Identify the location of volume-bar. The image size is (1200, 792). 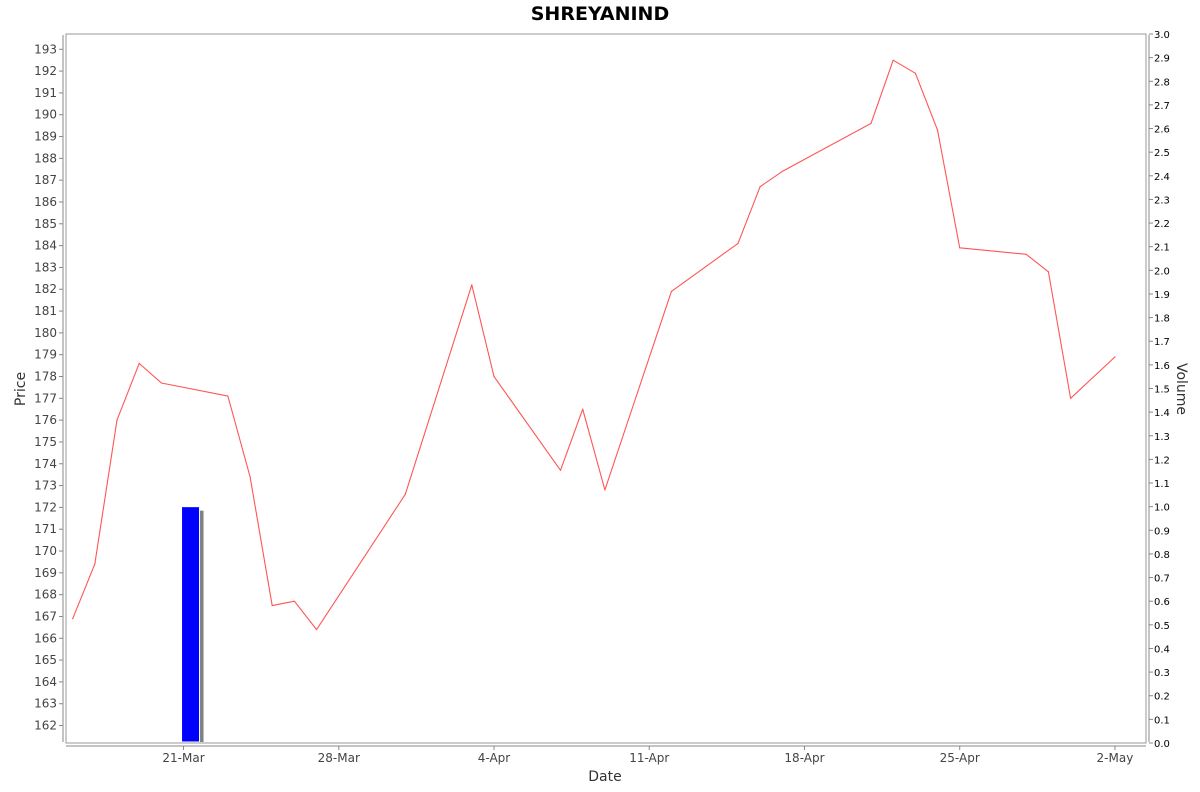
(191, 624).